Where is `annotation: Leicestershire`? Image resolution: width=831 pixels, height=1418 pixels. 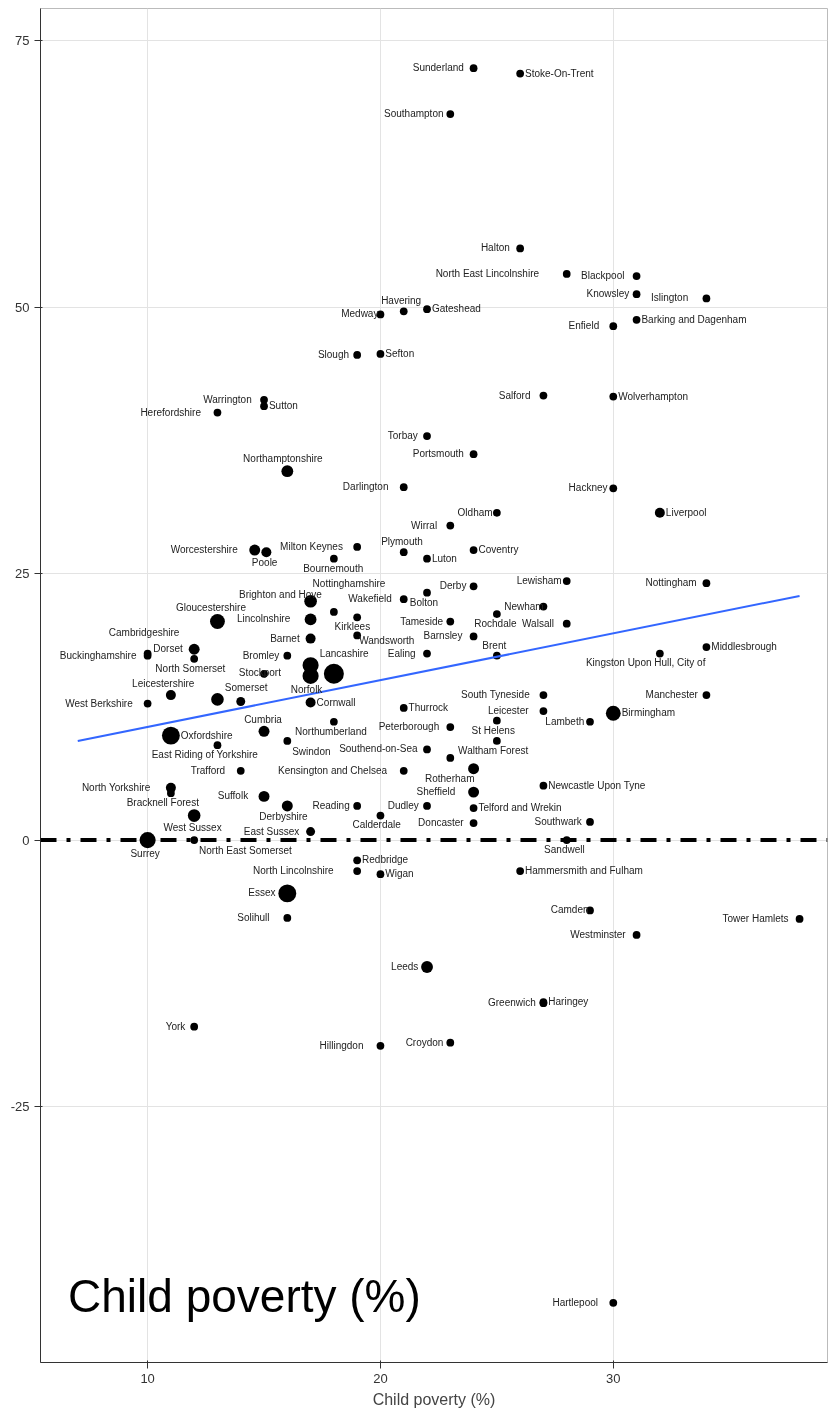 annotation: Leicestershire is located at coordinates (163, 684).